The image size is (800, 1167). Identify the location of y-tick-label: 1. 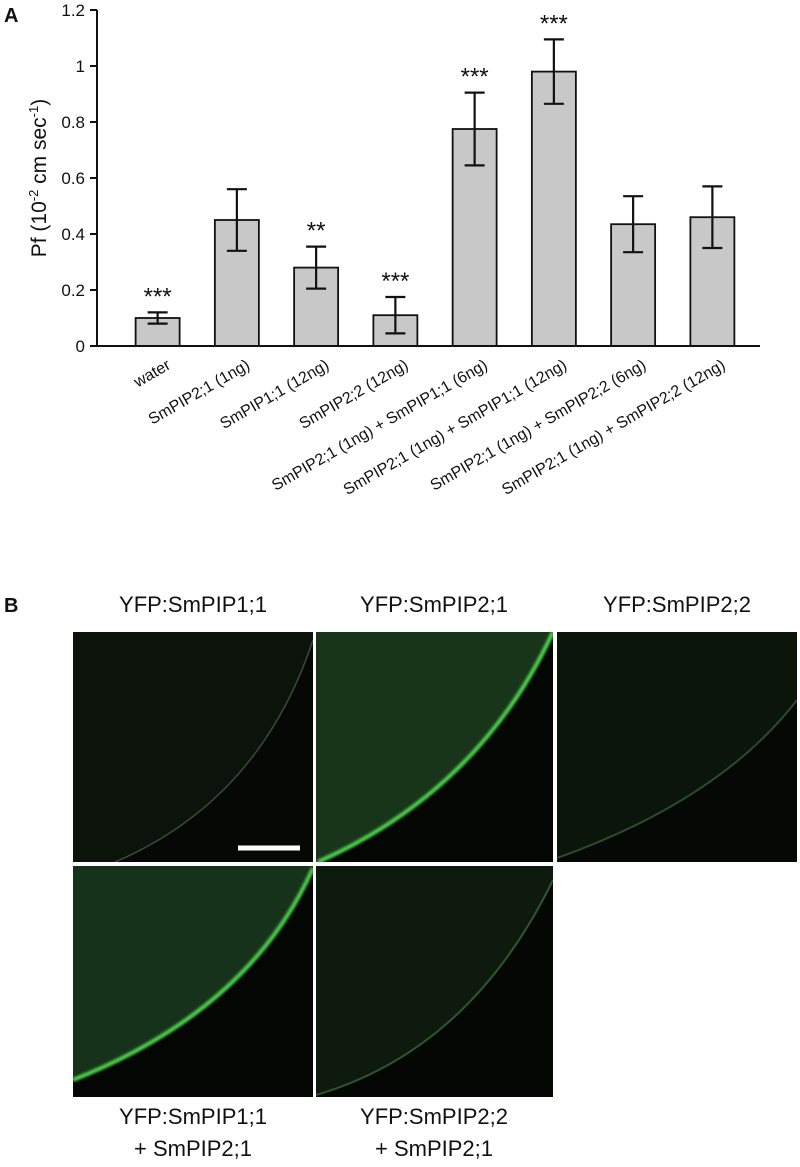
(80, 66).